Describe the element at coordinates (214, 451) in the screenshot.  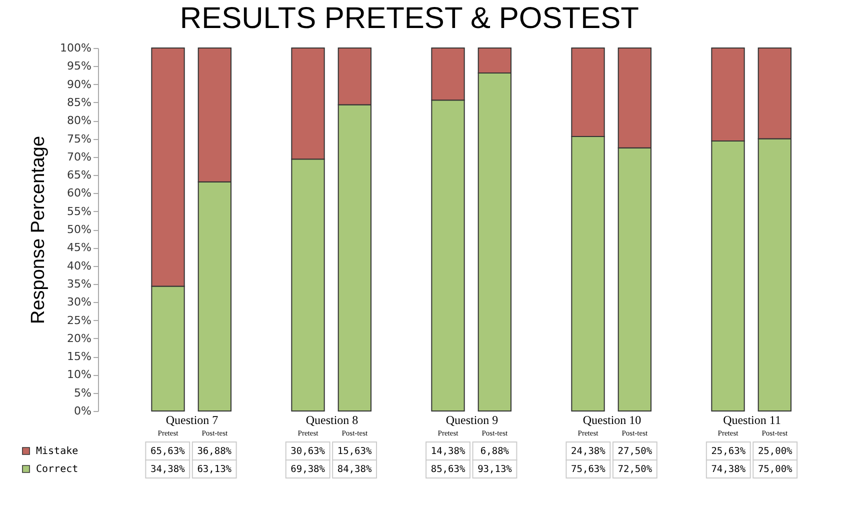
I see `data-label: 36,88%` at that location.